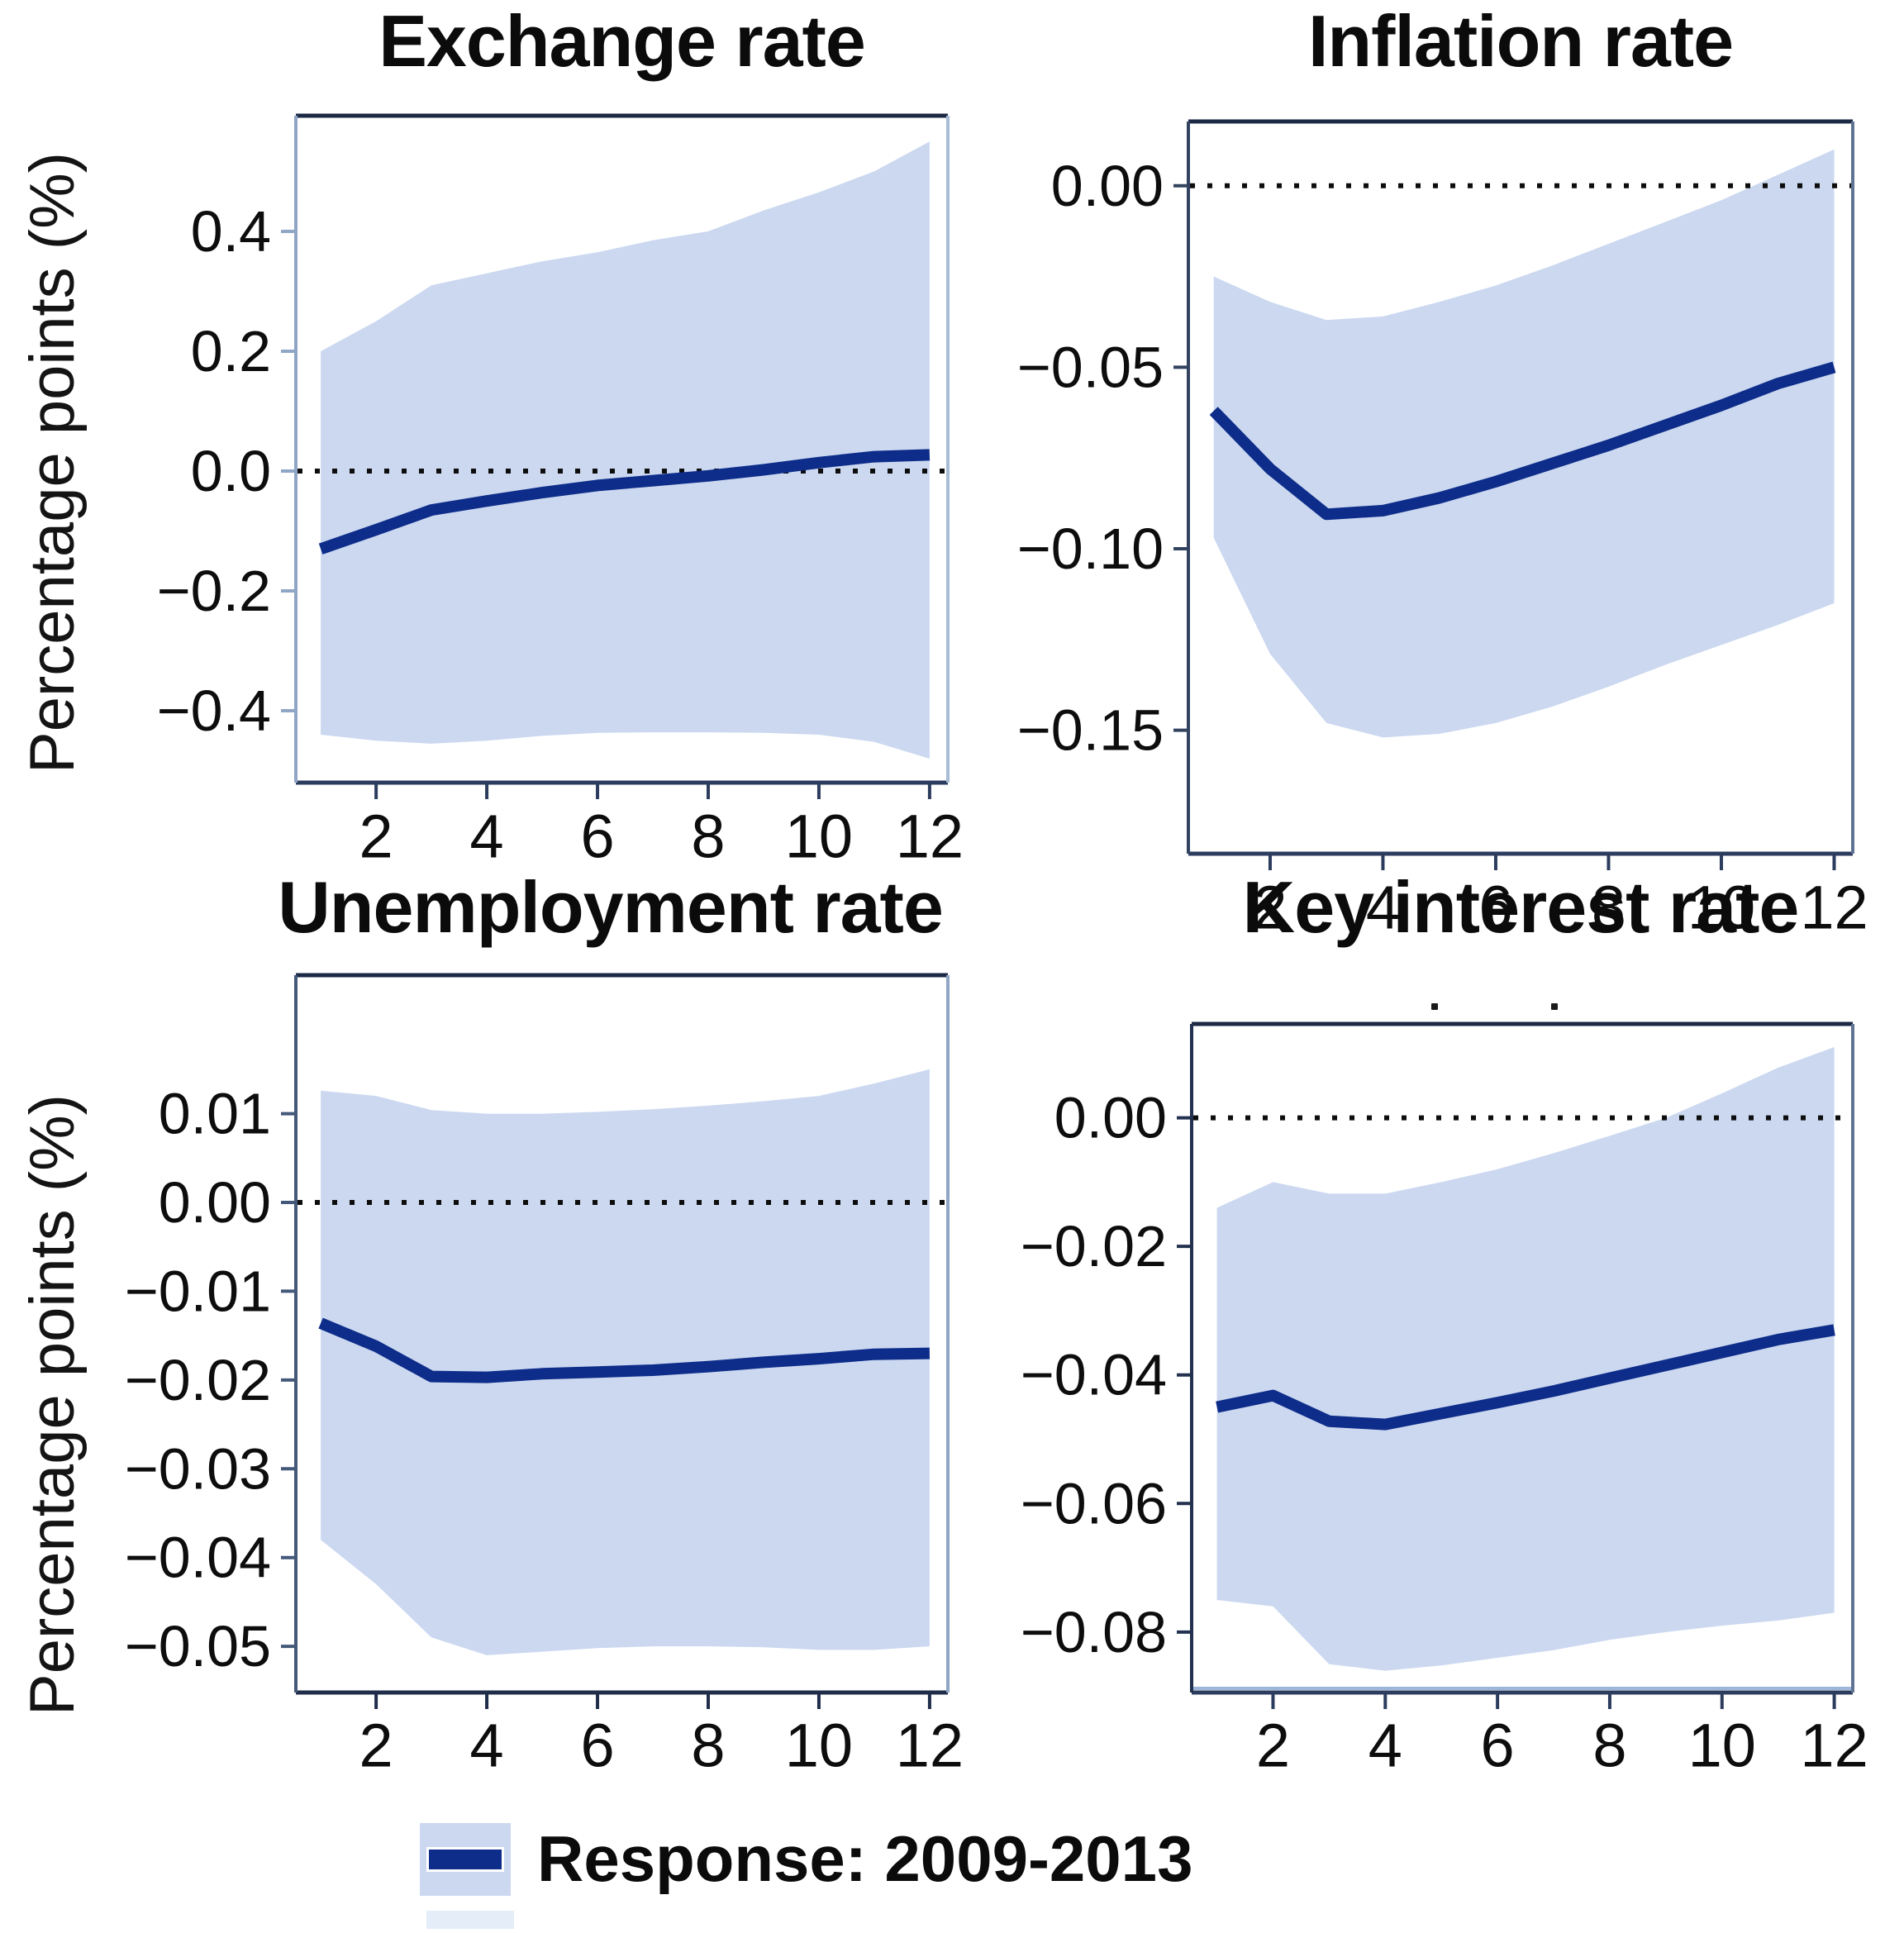 This screenshot has width=1904, height=1933. What do you see at coordinates (198, 1291) in the screenshot?
I see `y-tick-label: −0.01` at bounding box center [198, 1291].